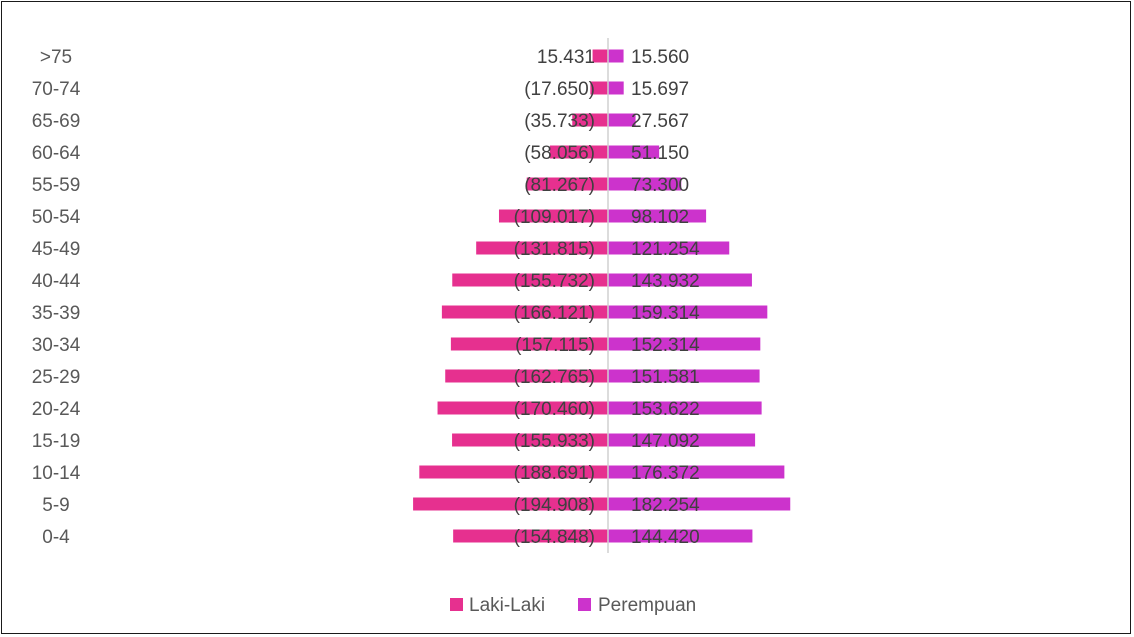 The image size is (1134, 637). I want to click on data-label-laki-laki-65-69: (35.733), so click(559, 121).